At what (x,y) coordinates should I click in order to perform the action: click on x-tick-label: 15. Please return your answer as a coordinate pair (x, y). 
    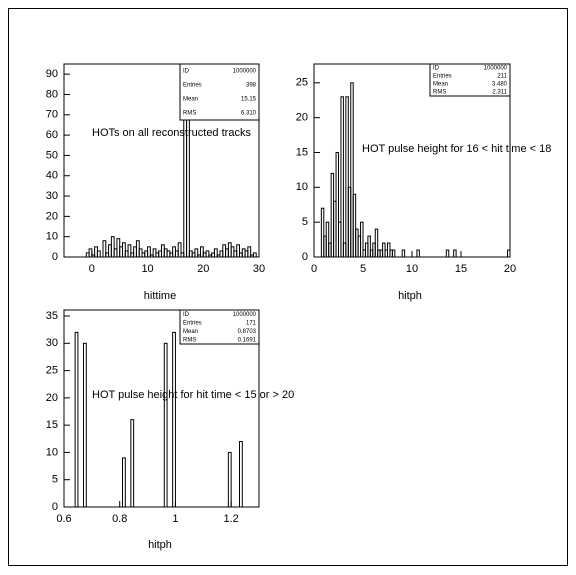
    Looking at the image, I should click on (461, 269).